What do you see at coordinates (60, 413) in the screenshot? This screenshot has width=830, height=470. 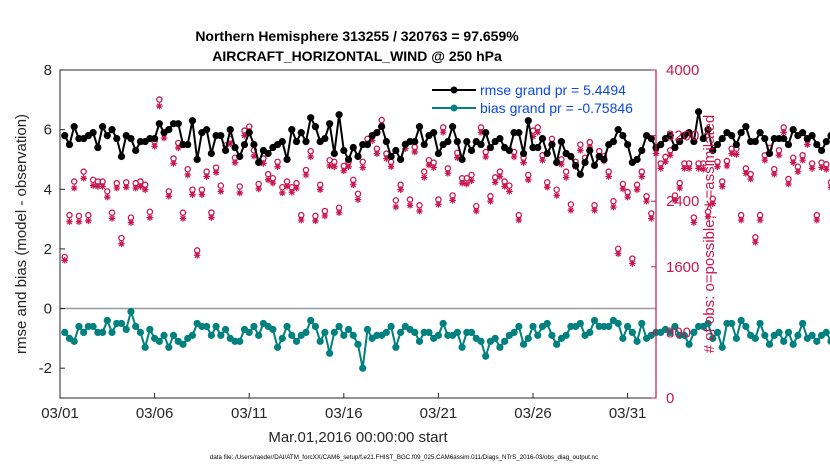 I see `x-tick-label: 03/01` at bounding box center [60, 413].